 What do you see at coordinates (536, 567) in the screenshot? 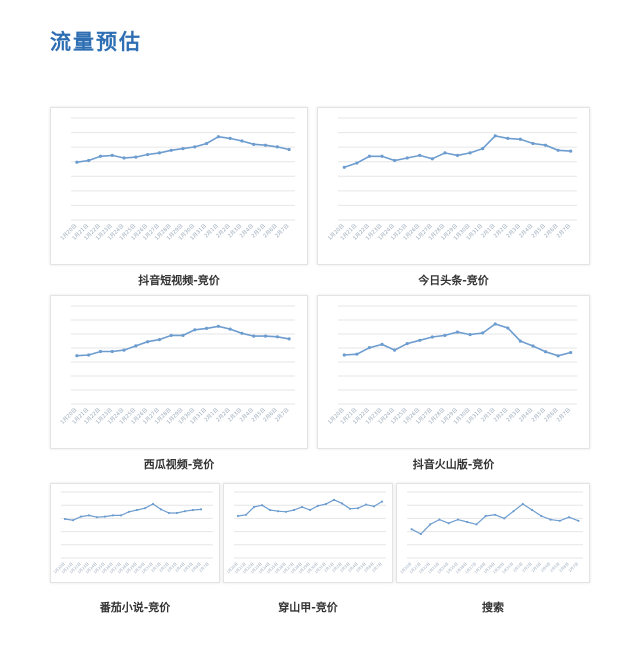
I see `x-tick-label: 2月3日` at bounding box center [536, 567].